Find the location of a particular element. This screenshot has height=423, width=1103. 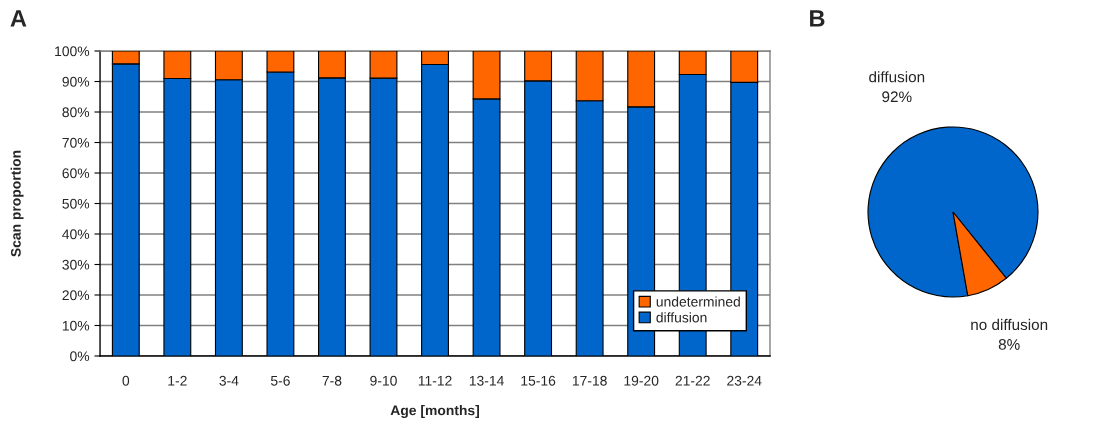

x-tick-label: 15-16 is located at coordinates (538, 380).